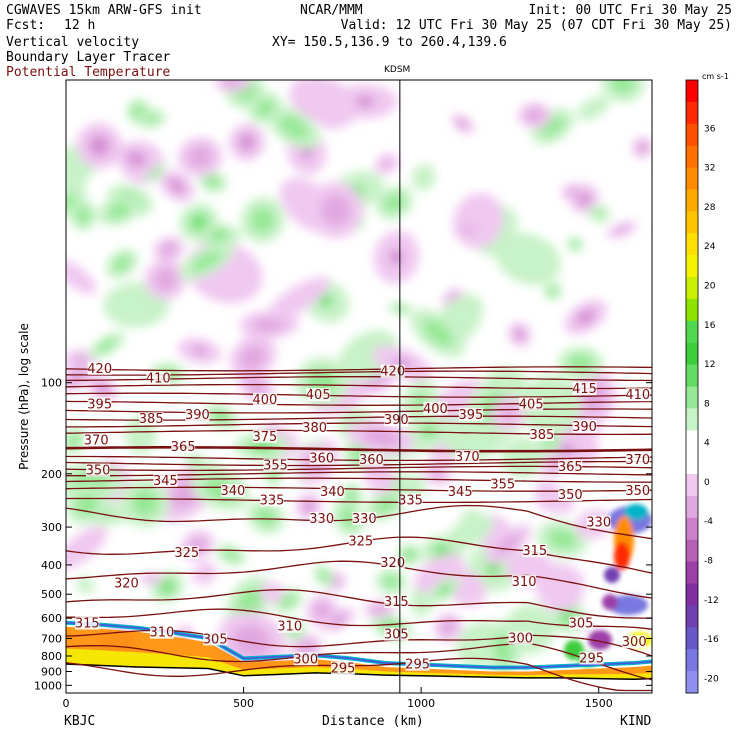 The width and height of the screenshot is (740, 740). I want to click on contour-label: 375, so click(264, 437).